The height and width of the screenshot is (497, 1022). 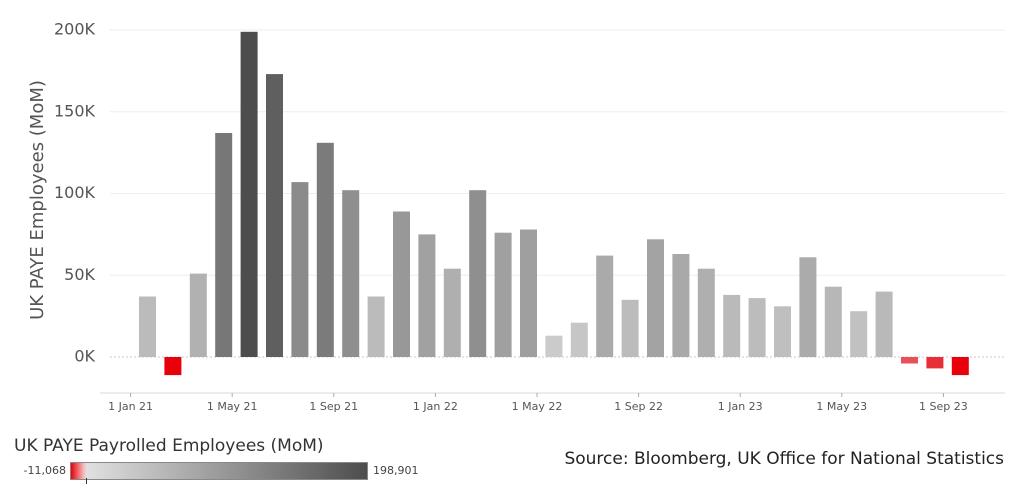 What do you see at coordinates (943, 406) in the screenshot?
I see `x-tick-label: 1 Sep 23` at bounding box center [943, 406].